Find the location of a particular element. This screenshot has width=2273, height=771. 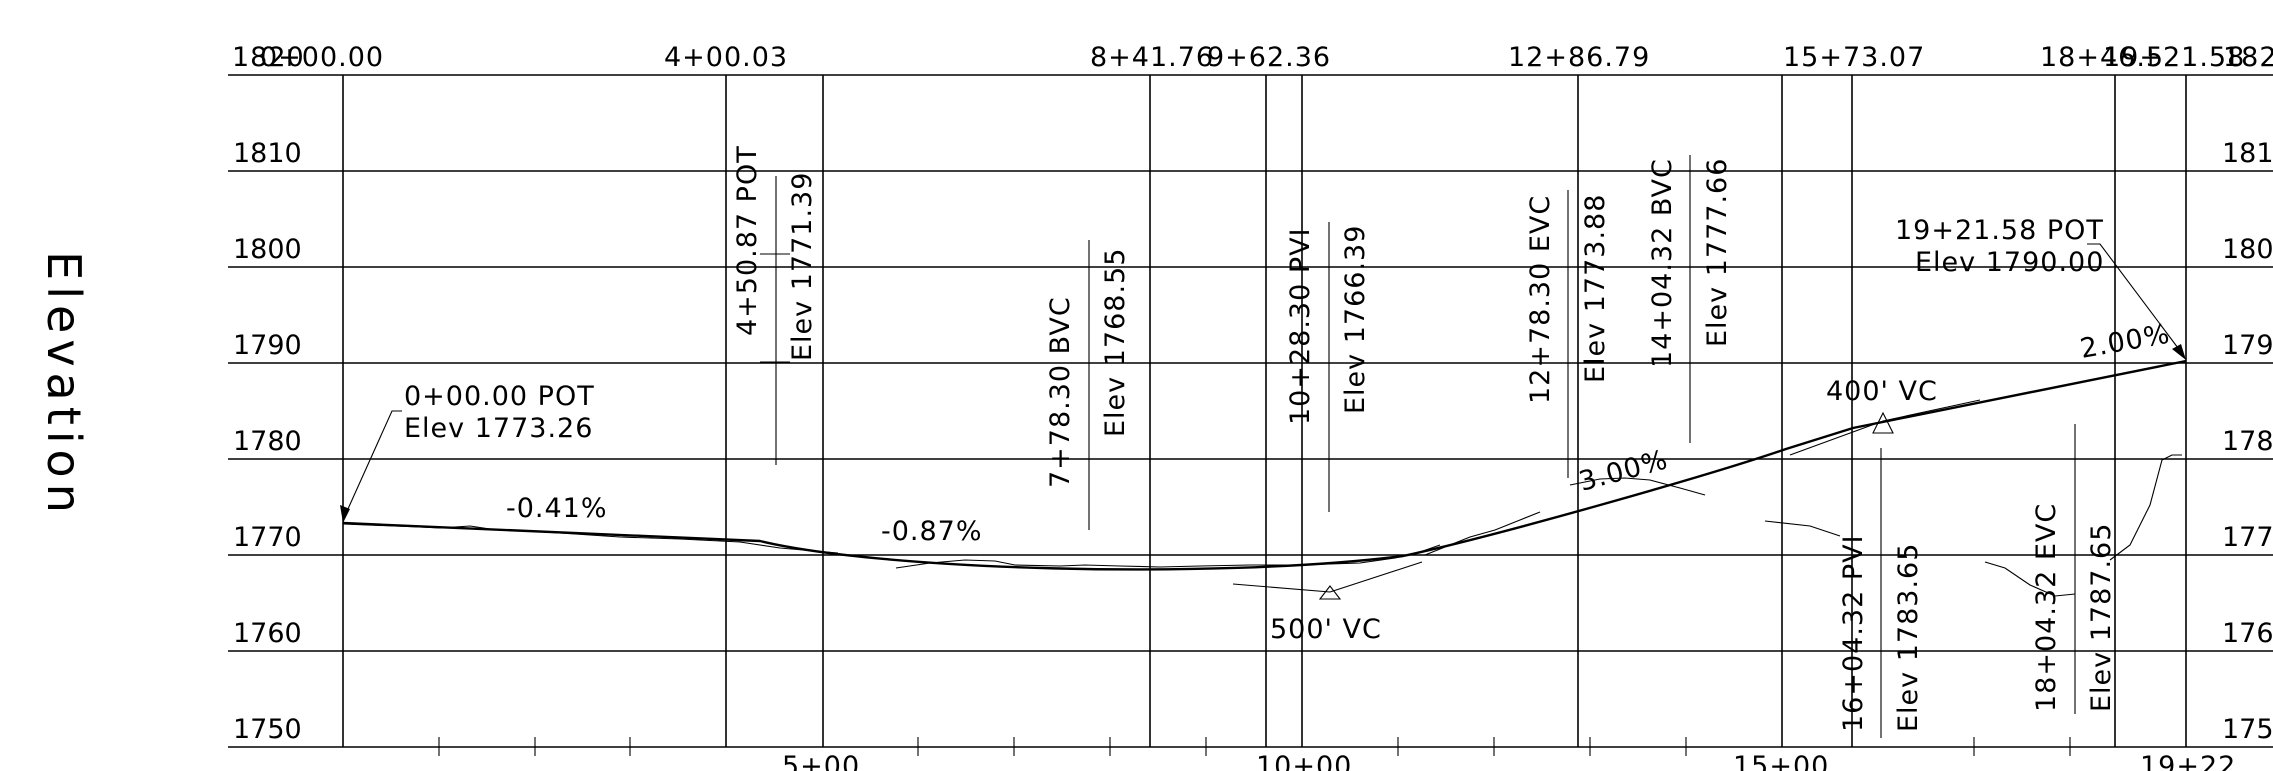

bottom-sta-1922: 19+22 is located at coordinates (2188, 761).